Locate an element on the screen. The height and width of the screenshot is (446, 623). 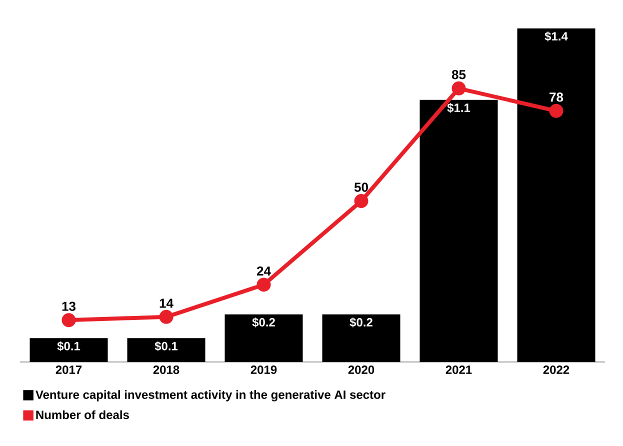
data-label: 78 is located at coordinates (557, 97).